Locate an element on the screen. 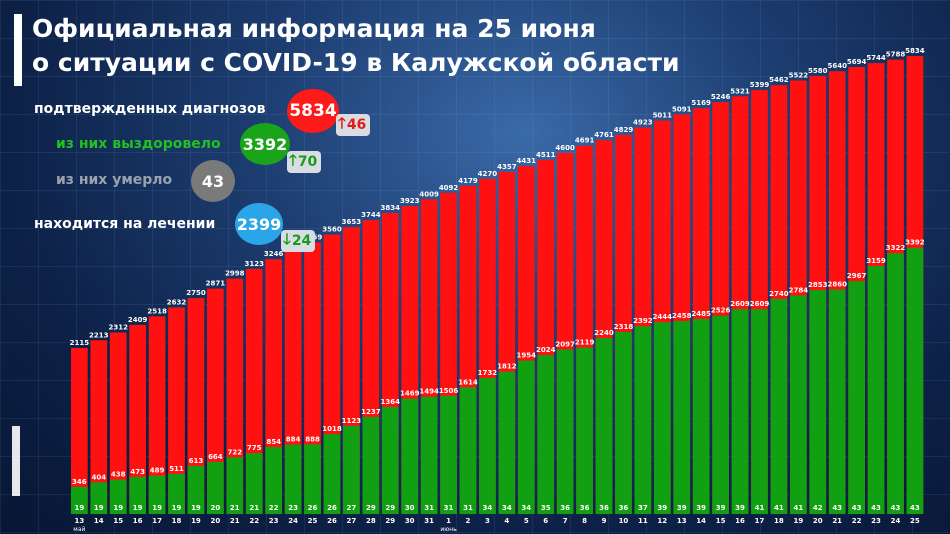 This screenshot has width=950, height=534. died-value-label: 35 is located at coordinates (546, 508).